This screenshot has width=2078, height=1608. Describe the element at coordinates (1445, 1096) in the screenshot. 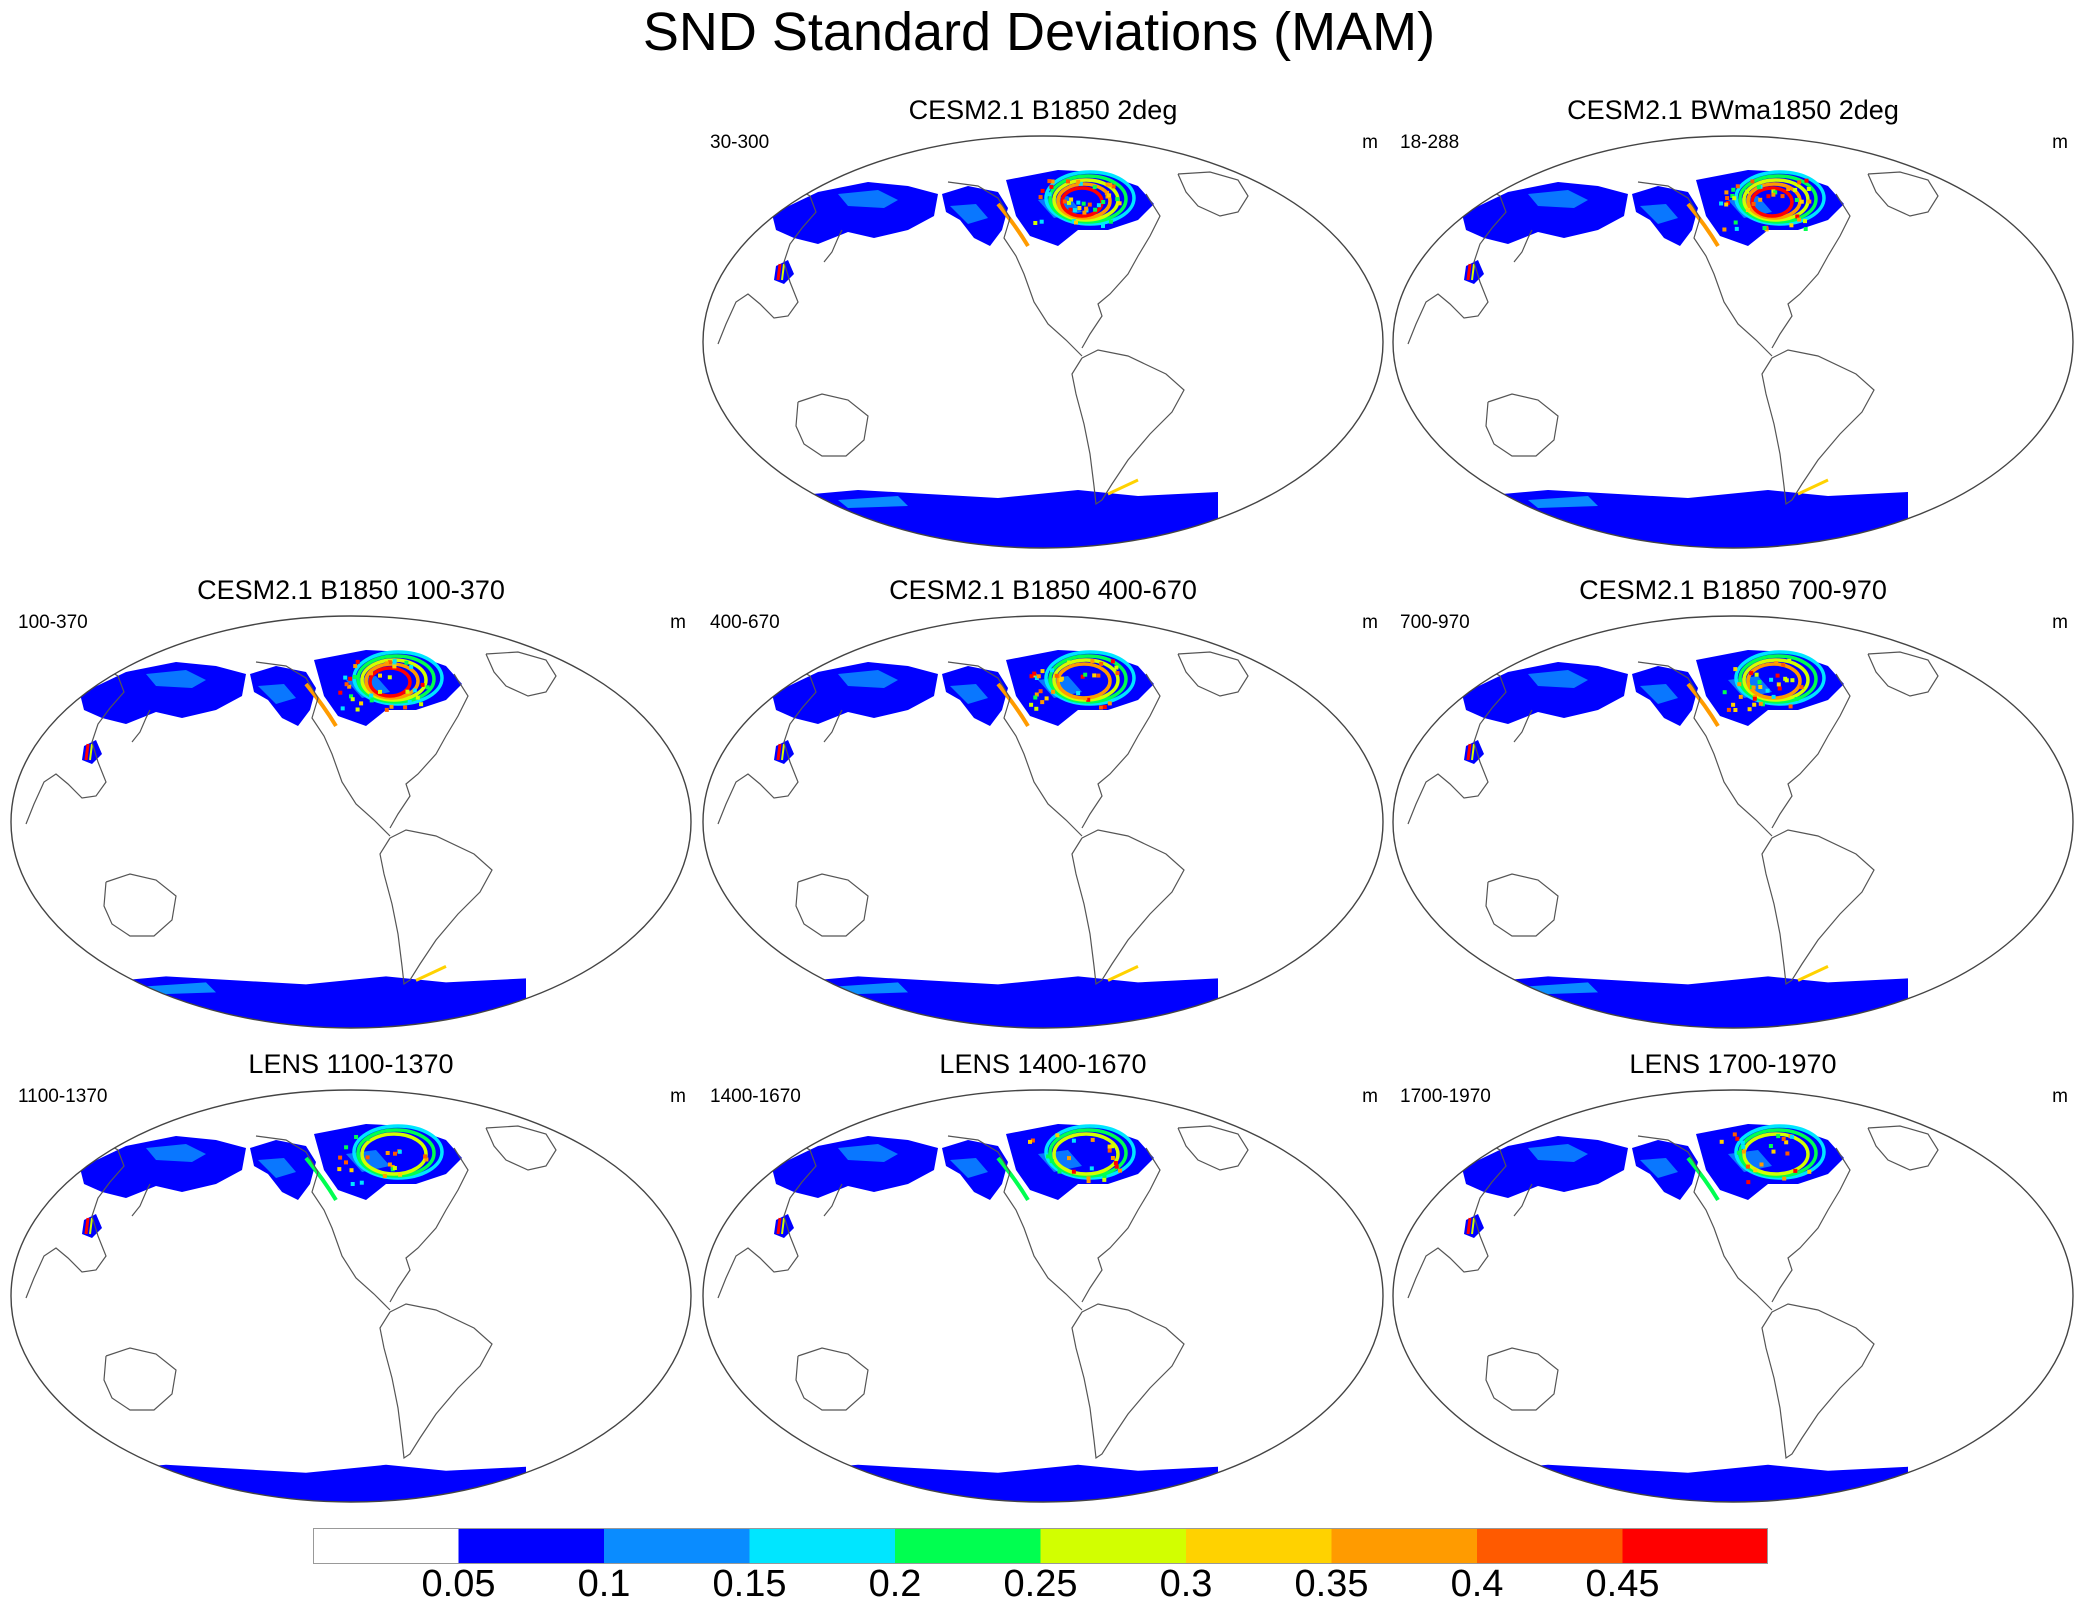

I see `panel-year-range: 1700-1970` at that location.